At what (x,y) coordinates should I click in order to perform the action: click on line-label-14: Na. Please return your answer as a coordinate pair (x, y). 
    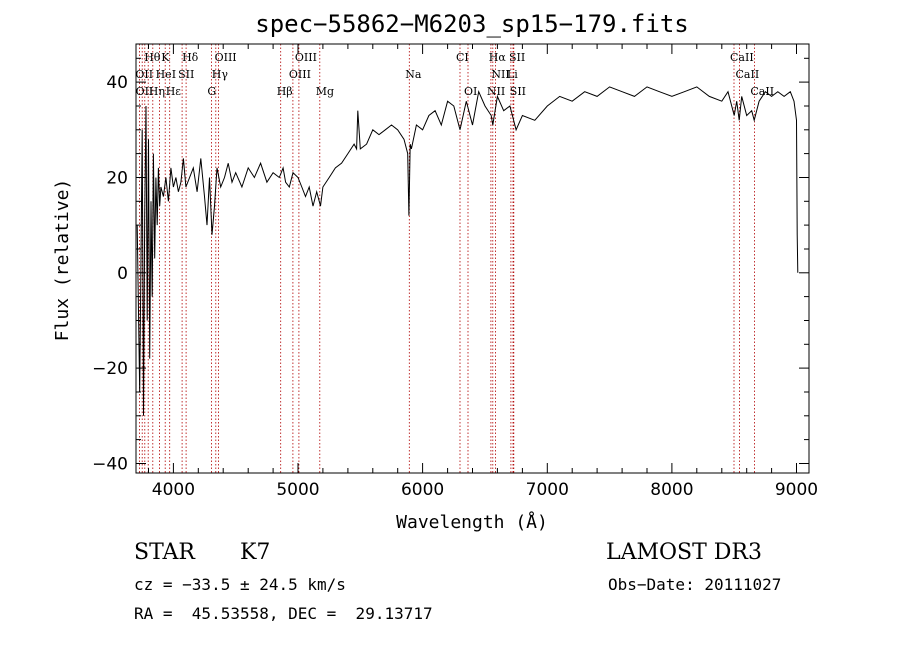
    Looking at the image, I should click on (413, 74).